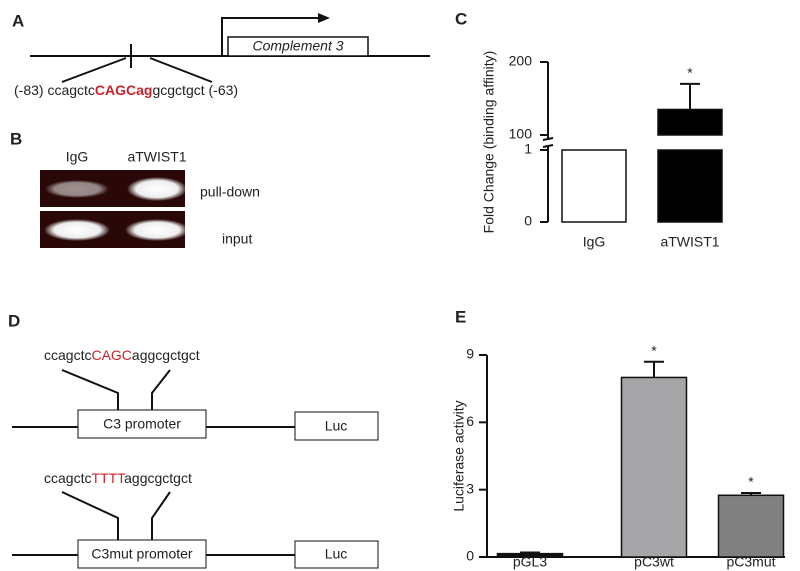 The height and width of the screenshot is (571, 800). What do you see at coordinates (530, 562) in the screenshot?
I see `x-tick-label: pGL3` at bounding box center [530, 562].